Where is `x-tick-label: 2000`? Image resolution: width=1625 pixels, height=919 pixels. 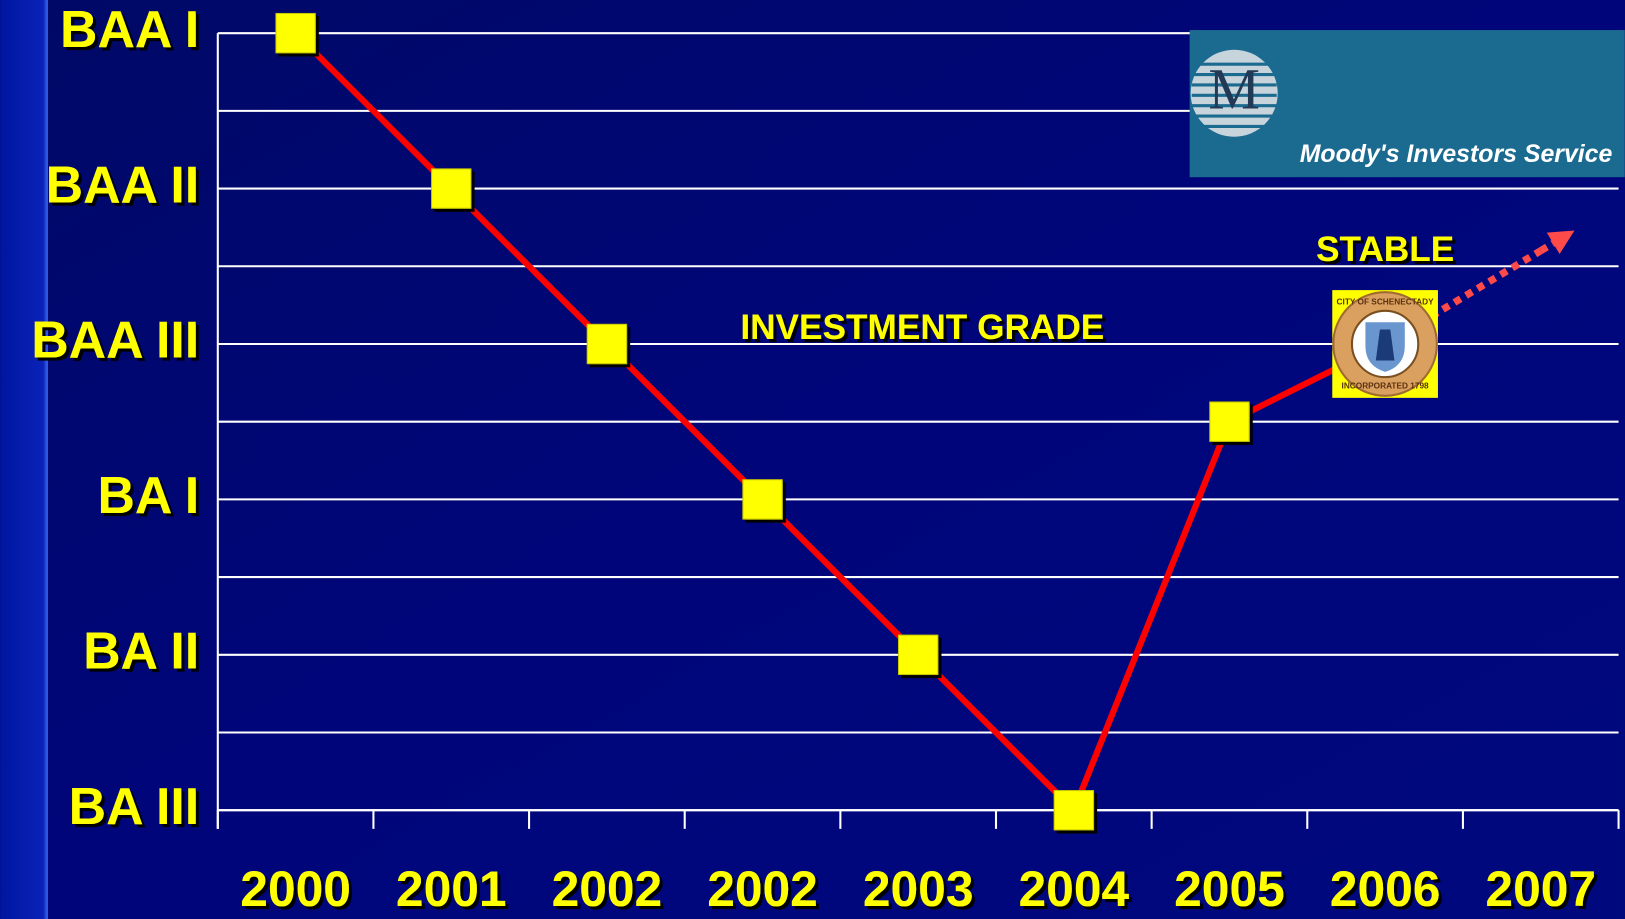
x-tick-label: 2000 is located at coordinates (295, 889).